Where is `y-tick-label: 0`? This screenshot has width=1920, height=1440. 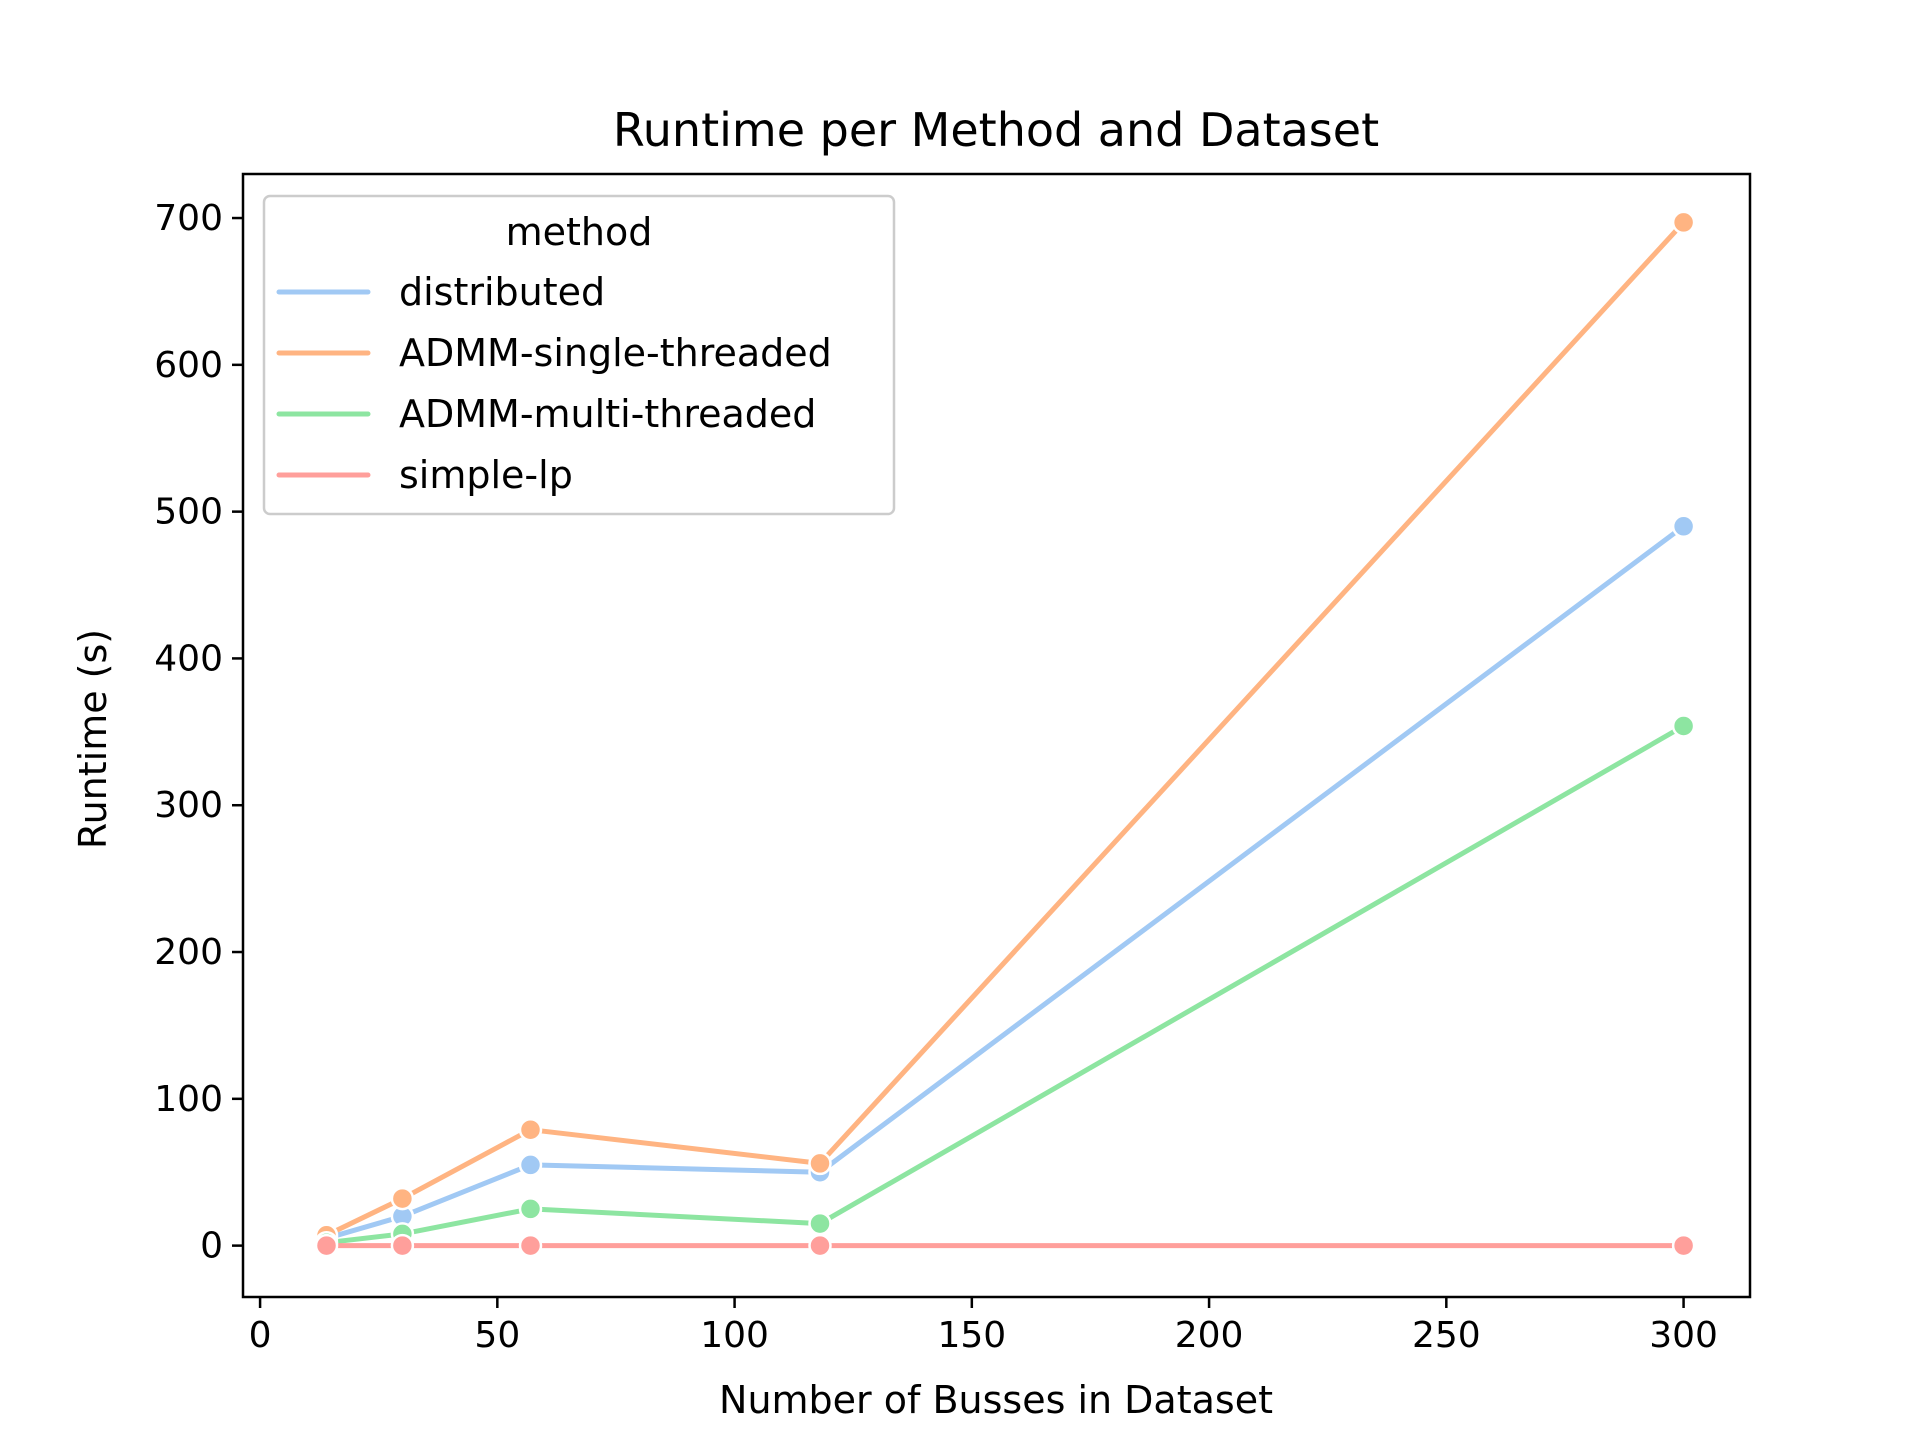 y-tick-label: 0 is located at coordinates (211, 1246).